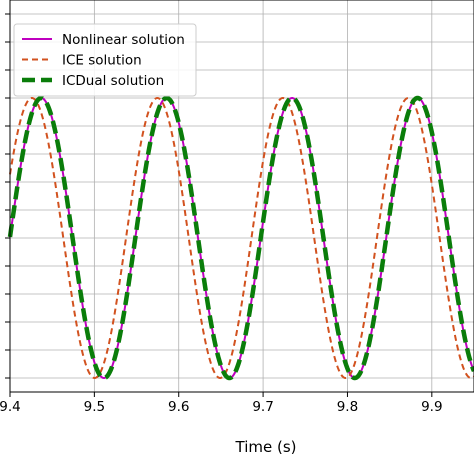 The width and height of the screenshot is (474, 474). What do you see at coordinates (123, 40) in the screenshot?
I see `legend-label: Nonlinear solution` at bounding box center [123, 40].